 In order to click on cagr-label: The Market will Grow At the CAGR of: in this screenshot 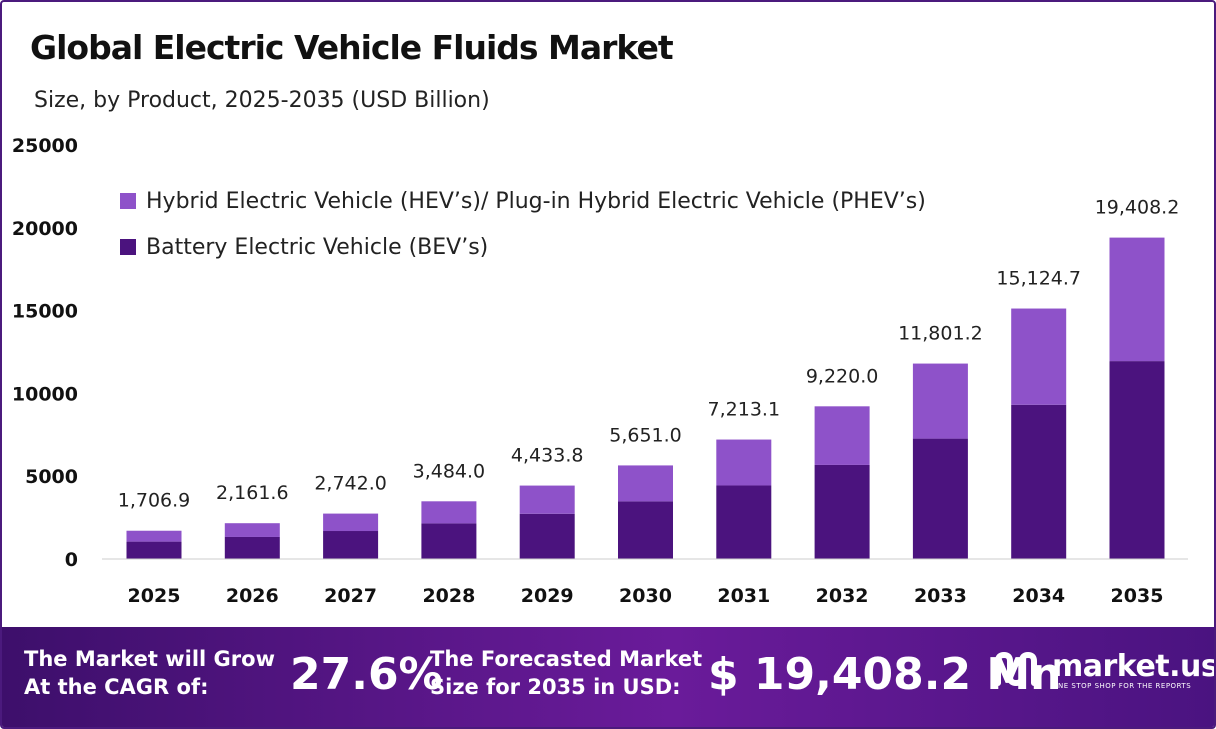, I will do `click(149, 673)`.